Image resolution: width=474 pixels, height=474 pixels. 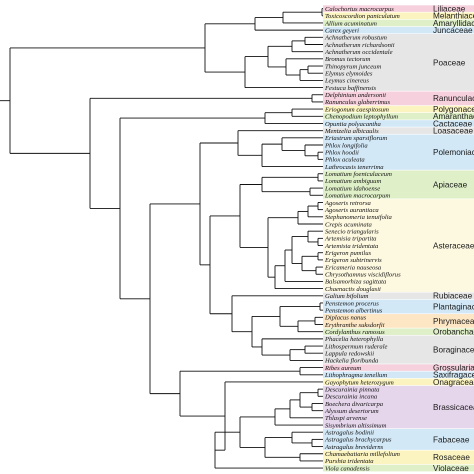 What do you see at coordinates (353, 289) in the screenshot?
I see `tip-label: Chaenactis douglasii` at bounding box center [353, 289].